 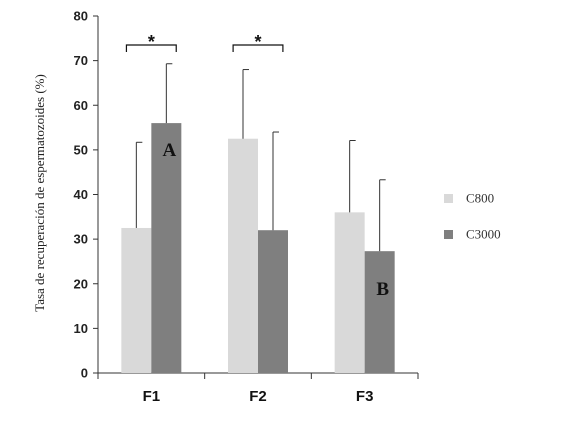 I want to click on x-tick-label: F3, so click(x=365, y=396).